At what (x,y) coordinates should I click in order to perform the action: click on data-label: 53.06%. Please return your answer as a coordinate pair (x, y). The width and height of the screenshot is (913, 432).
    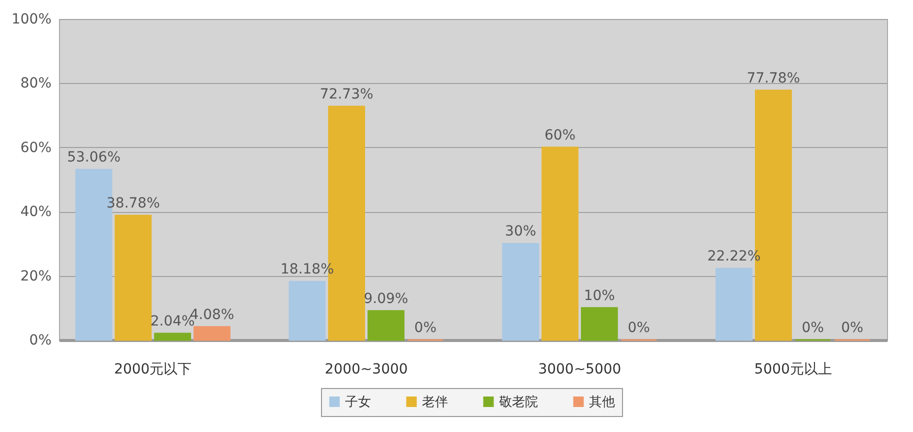
    Looking at the image, I should click on (93, 158).